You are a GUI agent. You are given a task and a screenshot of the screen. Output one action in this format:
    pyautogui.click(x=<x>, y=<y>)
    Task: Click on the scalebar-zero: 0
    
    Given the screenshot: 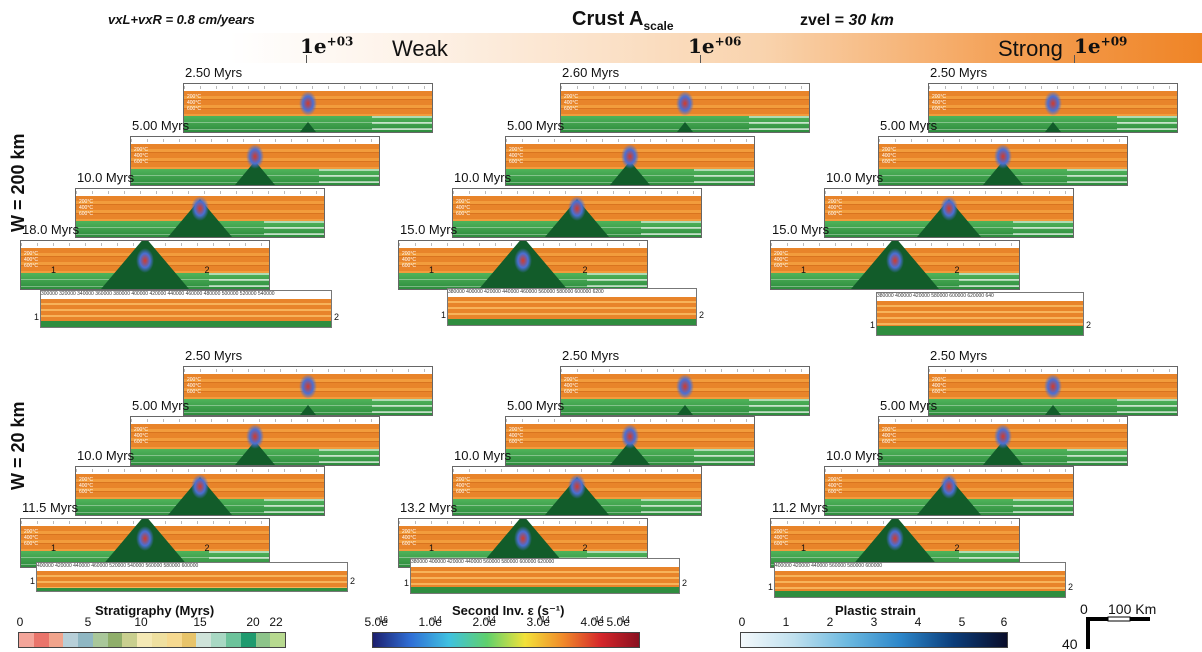 What is the action you would take?
    pyautogui.click(x=1084, y=609)
    